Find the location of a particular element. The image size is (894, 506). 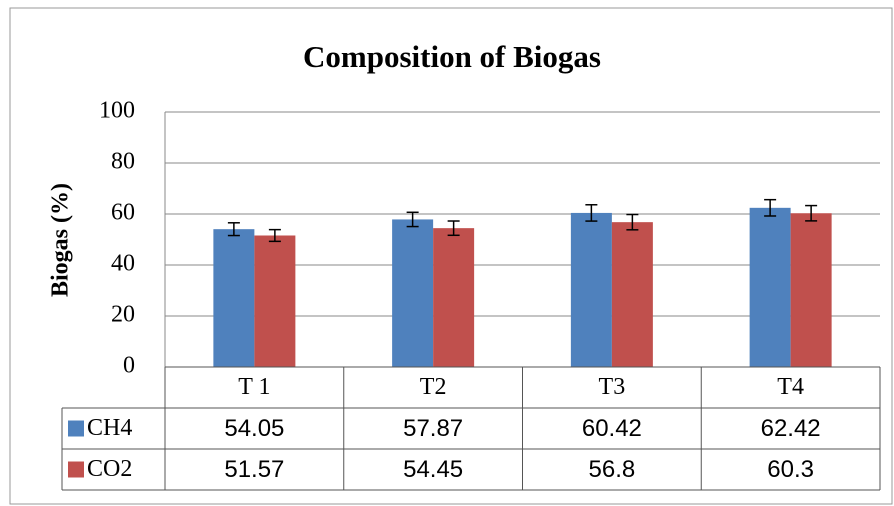

table-value: 56.8 is located at coordinates (612, 469).